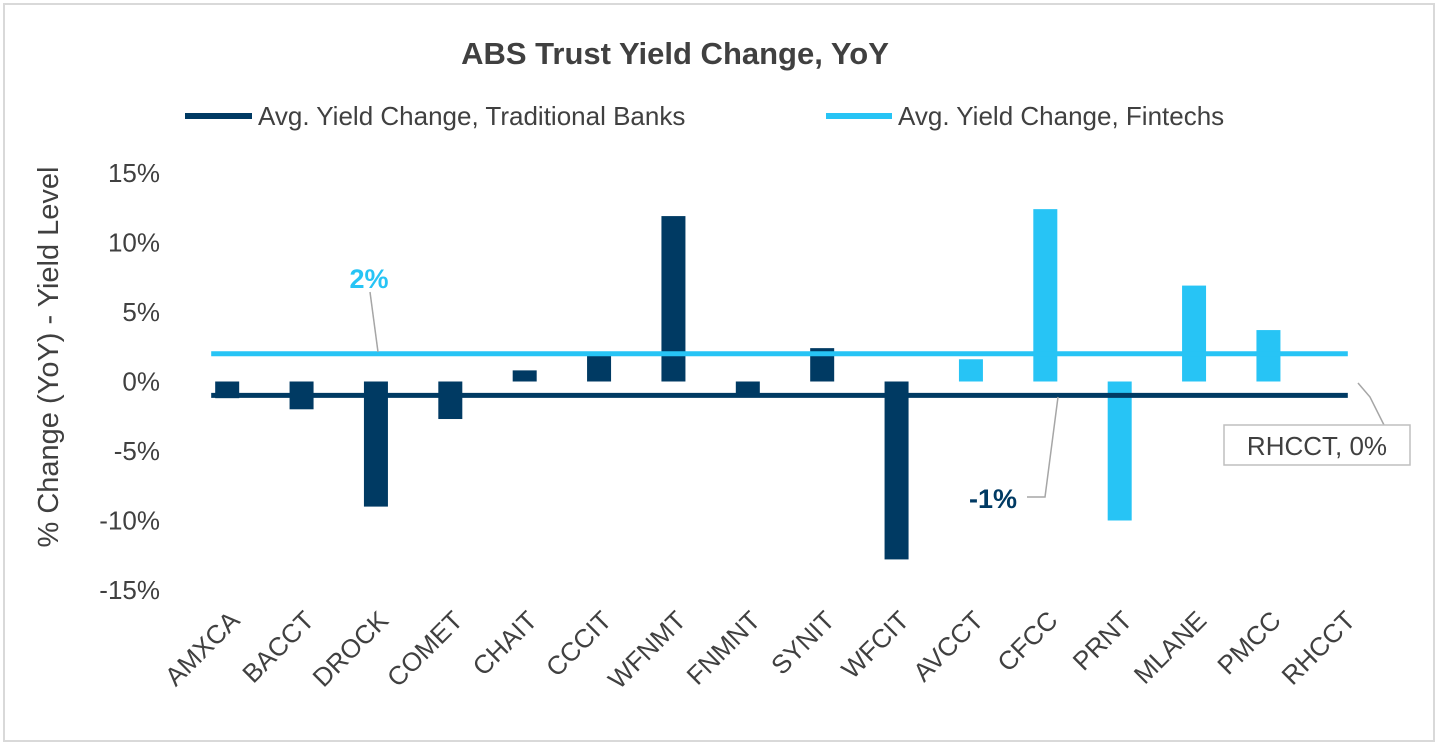  What do you see at coordinates (1119, 451) in the screenshot?
I see `bar-prnt` at bounding box center [1119, 451].